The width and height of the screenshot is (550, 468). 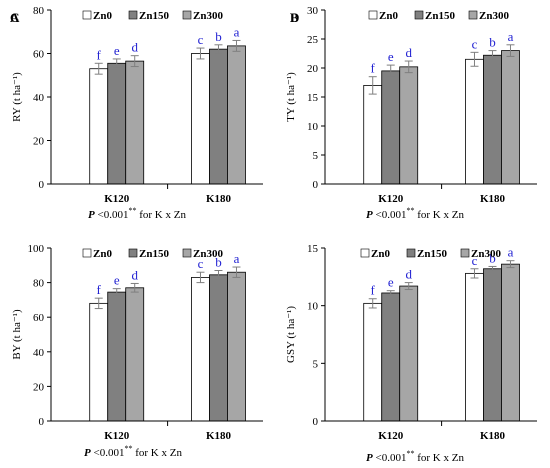 I want to click on panel-letter: C, so click(x=14, y=17).